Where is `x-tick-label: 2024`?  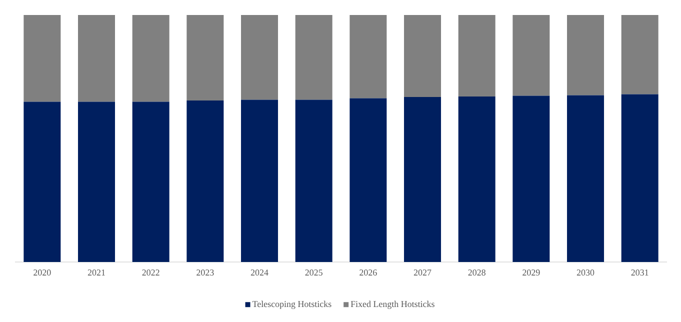 x-tick-label: 2024 is located at coordinates (259, 273).